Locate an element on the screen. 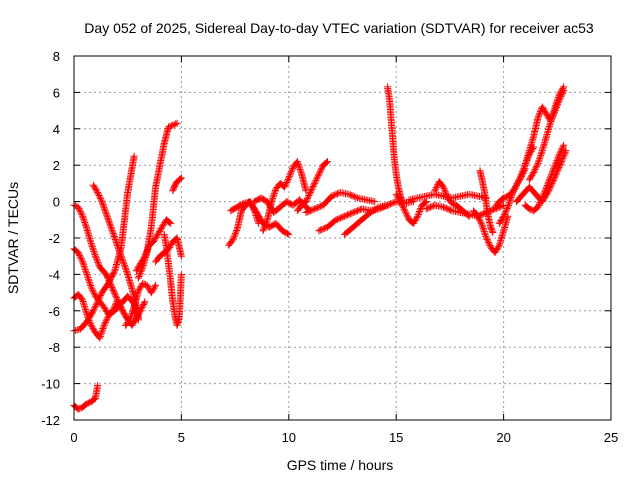  y-axis-tick-labels: -12 -10 -8 -6 -4 -2 0 2 4 6 8 is located at coordinates (50, 238).